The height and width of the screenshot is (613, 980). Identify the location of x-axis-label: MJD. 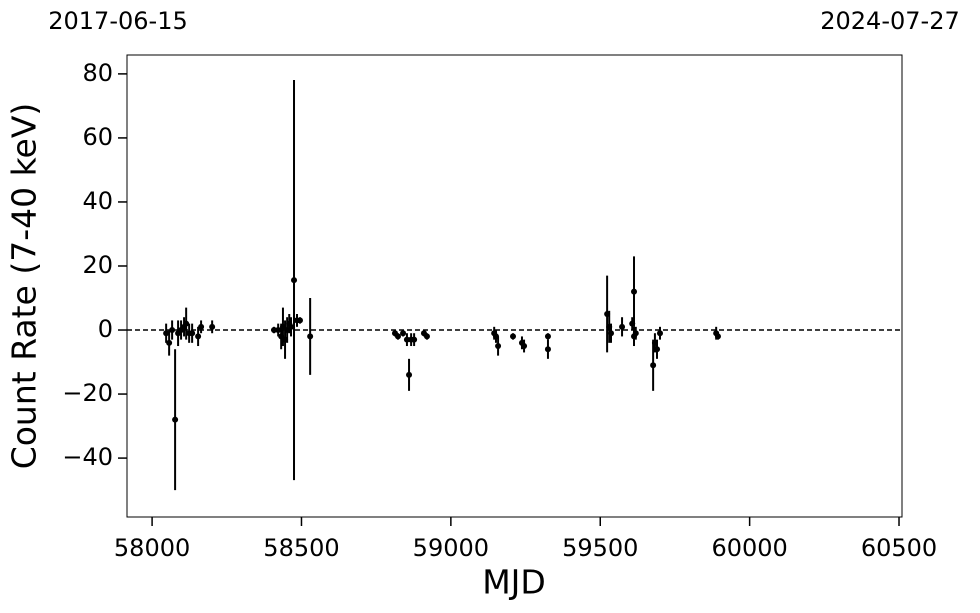
(514, 582).